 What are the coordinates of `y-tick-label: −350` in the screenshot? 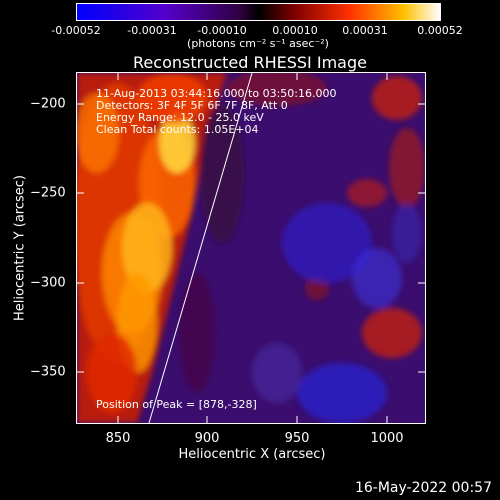 It's located at (48, 372).